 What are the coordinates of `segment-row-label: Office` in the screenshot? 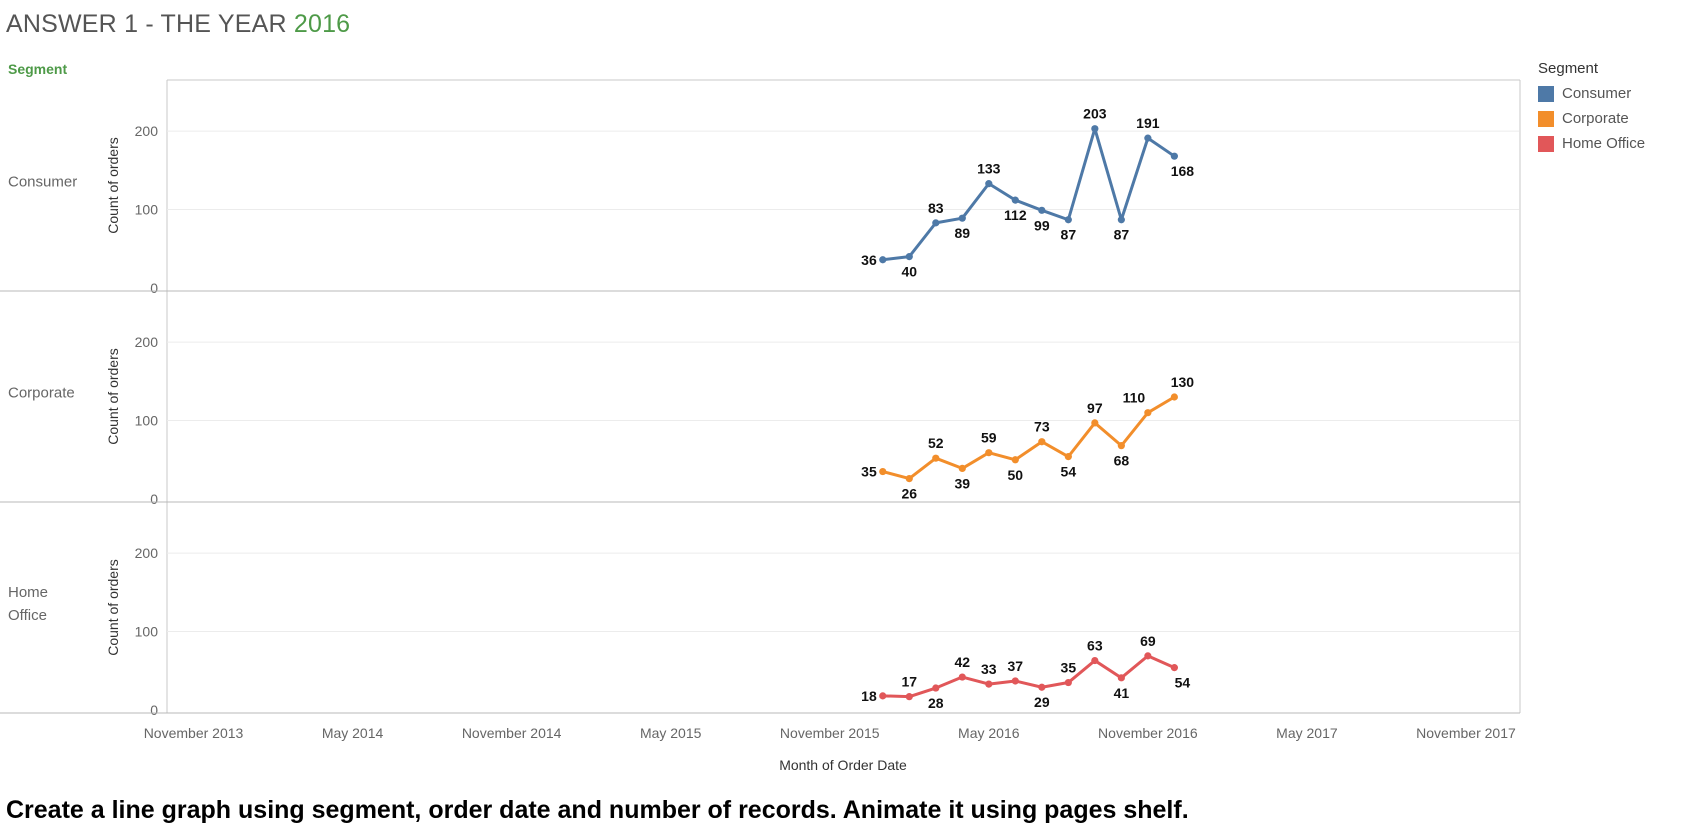 It's located at (27, 615).